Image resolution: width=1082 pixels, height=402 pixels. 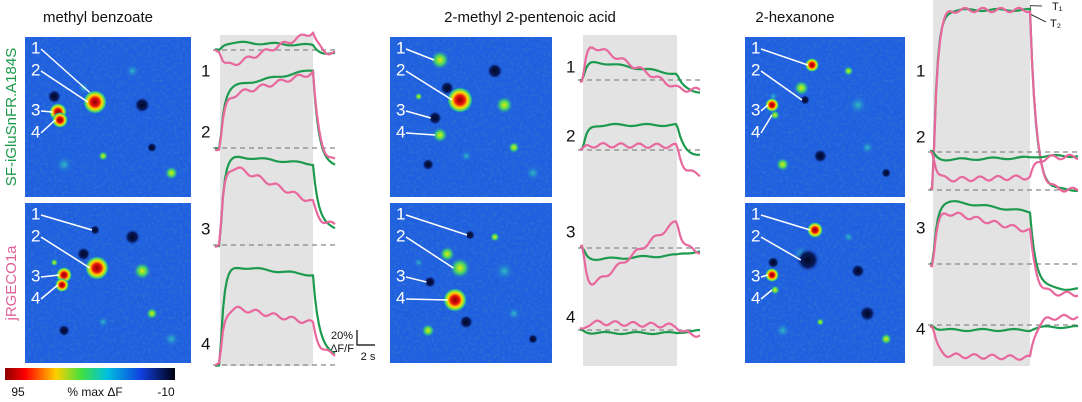 What do you see at coordinates (90, 374) in the screenshot?
I see `colorbar` at bounding box center [90, 374].